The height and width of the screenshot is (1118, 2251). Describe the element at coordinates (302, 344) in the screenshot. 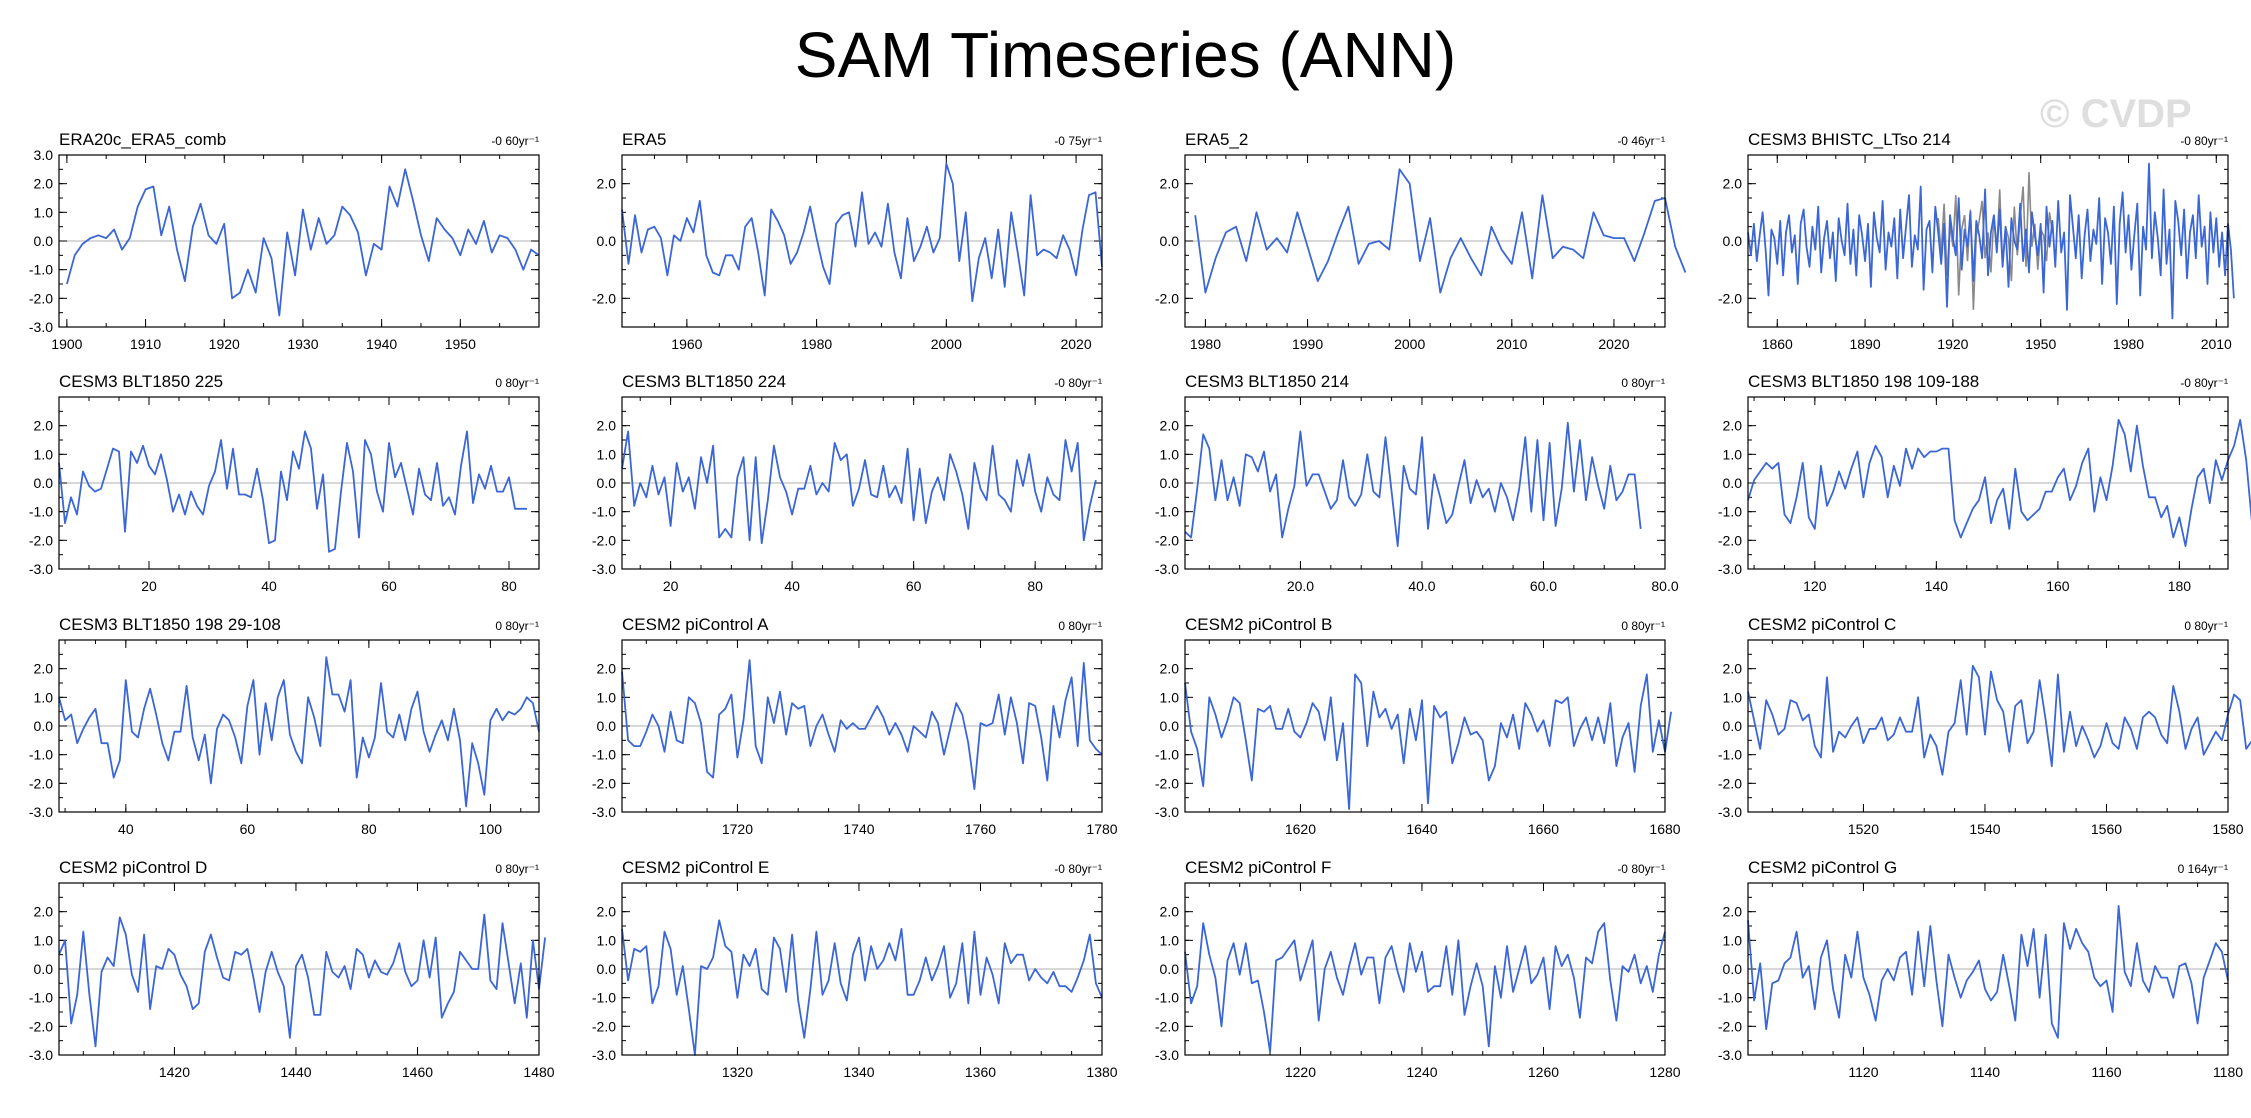

I see `x-tick-label: 1930` at that location.